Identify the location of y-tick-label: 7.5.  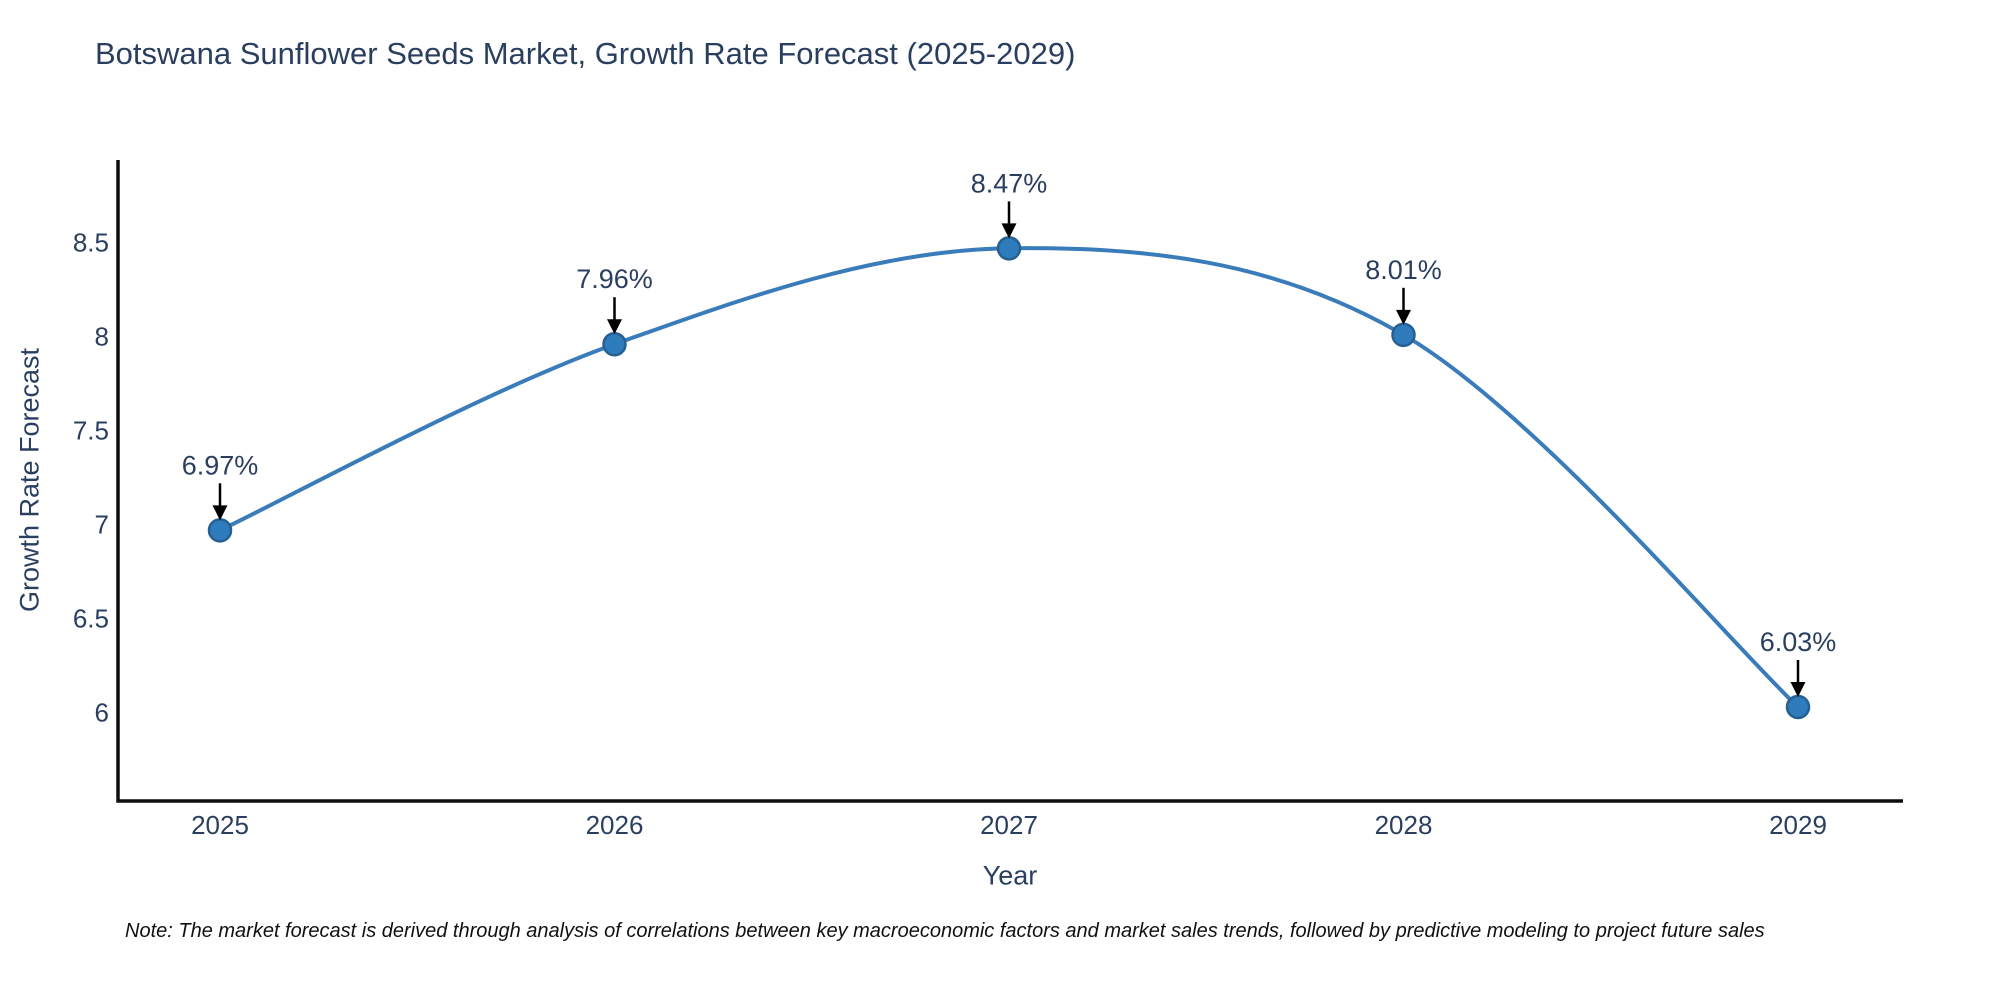
(91, 431).